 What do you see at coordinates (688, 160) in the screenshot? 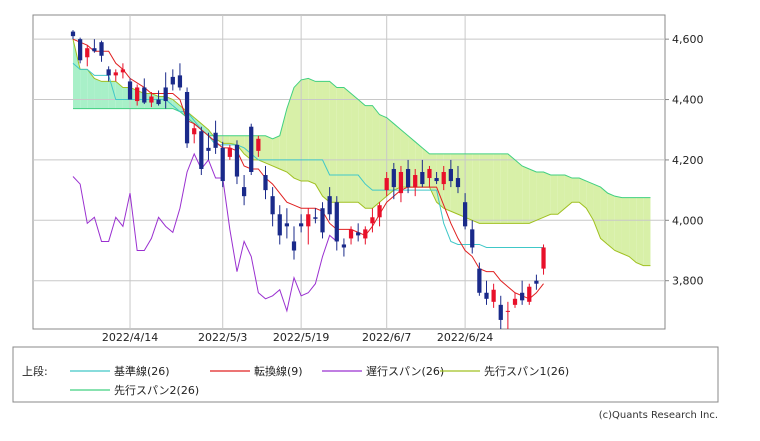
I see `y-tick-label: 4,200` at bounding box center [688, 160].